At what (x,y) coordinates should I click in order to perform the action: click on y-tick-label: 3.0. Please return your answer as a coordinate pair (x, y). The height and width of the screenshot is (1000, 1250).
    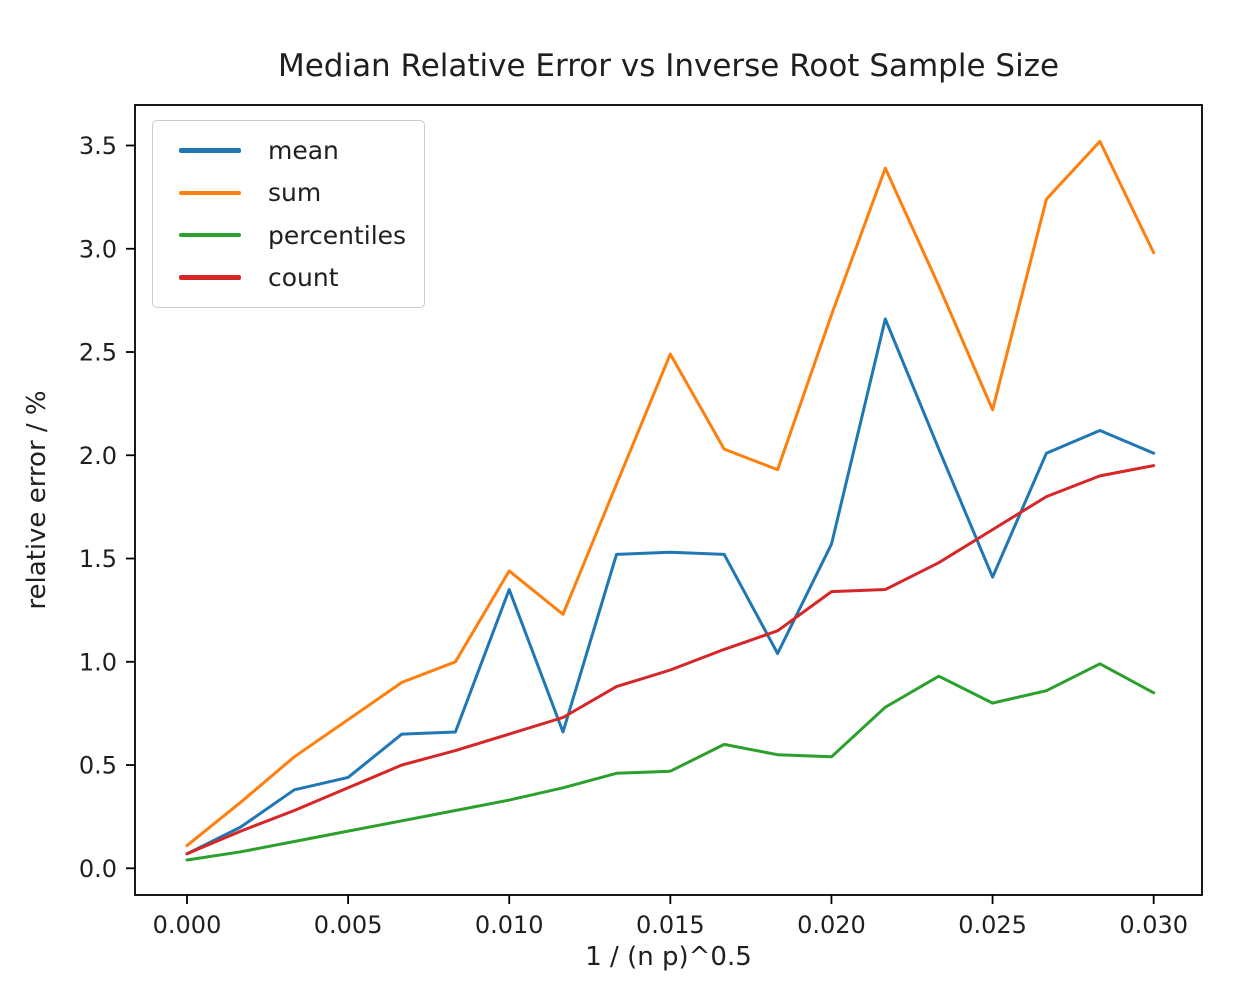
    Looking at the image, I should click on (98, 249).